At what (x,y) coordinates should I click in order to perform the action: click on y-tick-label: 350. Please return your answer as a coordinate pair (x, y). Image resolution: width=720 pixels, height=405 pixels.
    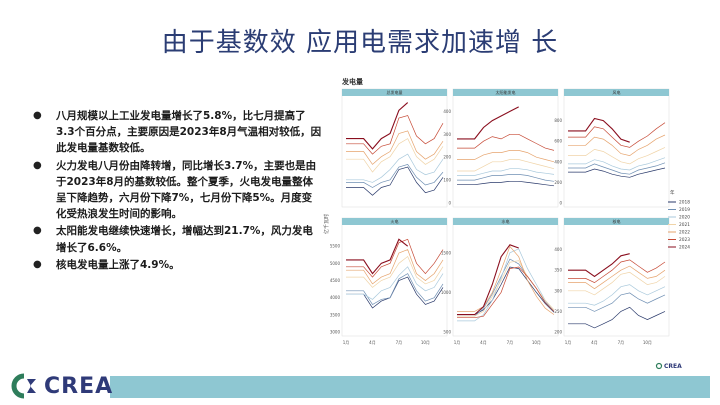
    Looking at the image, I should click on (558, 270).